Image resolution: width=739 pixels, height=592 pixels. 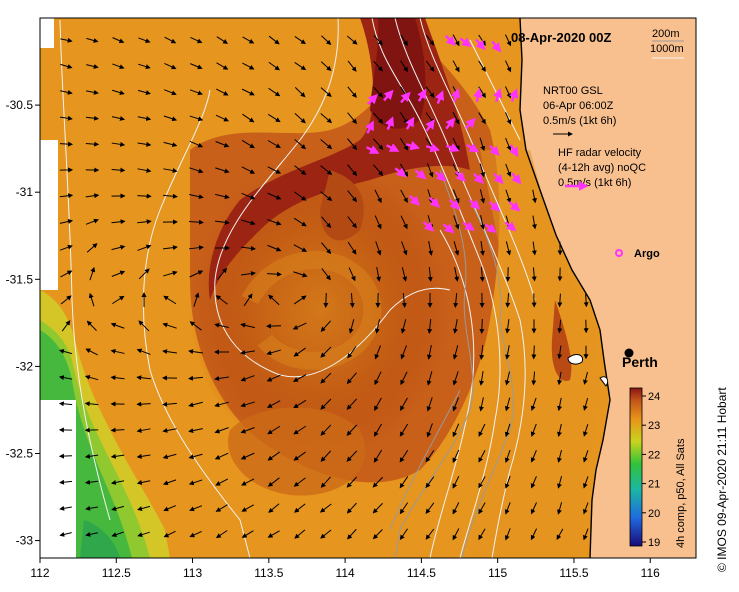 What do you see at coordinates (20, 105) in the screenshot?
I see `y-tick-label: -30.5` at bounding box center [20, 105].